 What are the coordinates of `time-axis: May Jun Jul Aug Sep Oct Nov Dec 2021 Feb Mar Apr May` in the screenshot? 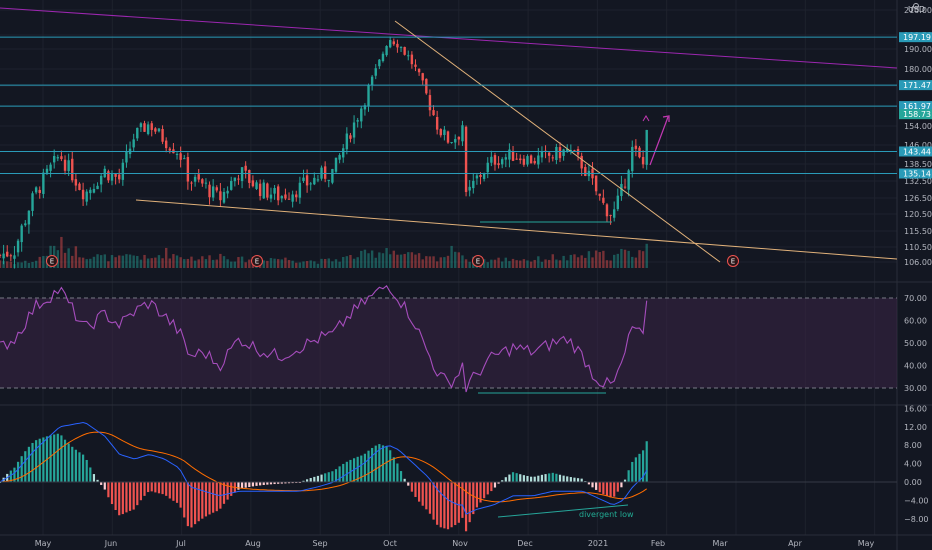 It's located at (455, 543).